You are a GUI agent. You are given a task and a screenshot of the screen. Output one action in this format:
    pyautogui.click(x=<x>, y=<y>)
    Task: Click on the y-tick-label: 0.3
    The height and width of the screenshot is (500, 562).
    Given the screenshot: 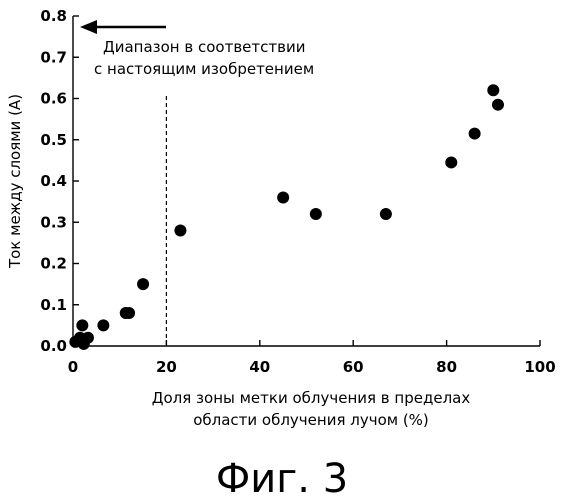 What is the action you would take?
    pyautogui.click(x=53, y=222)
    